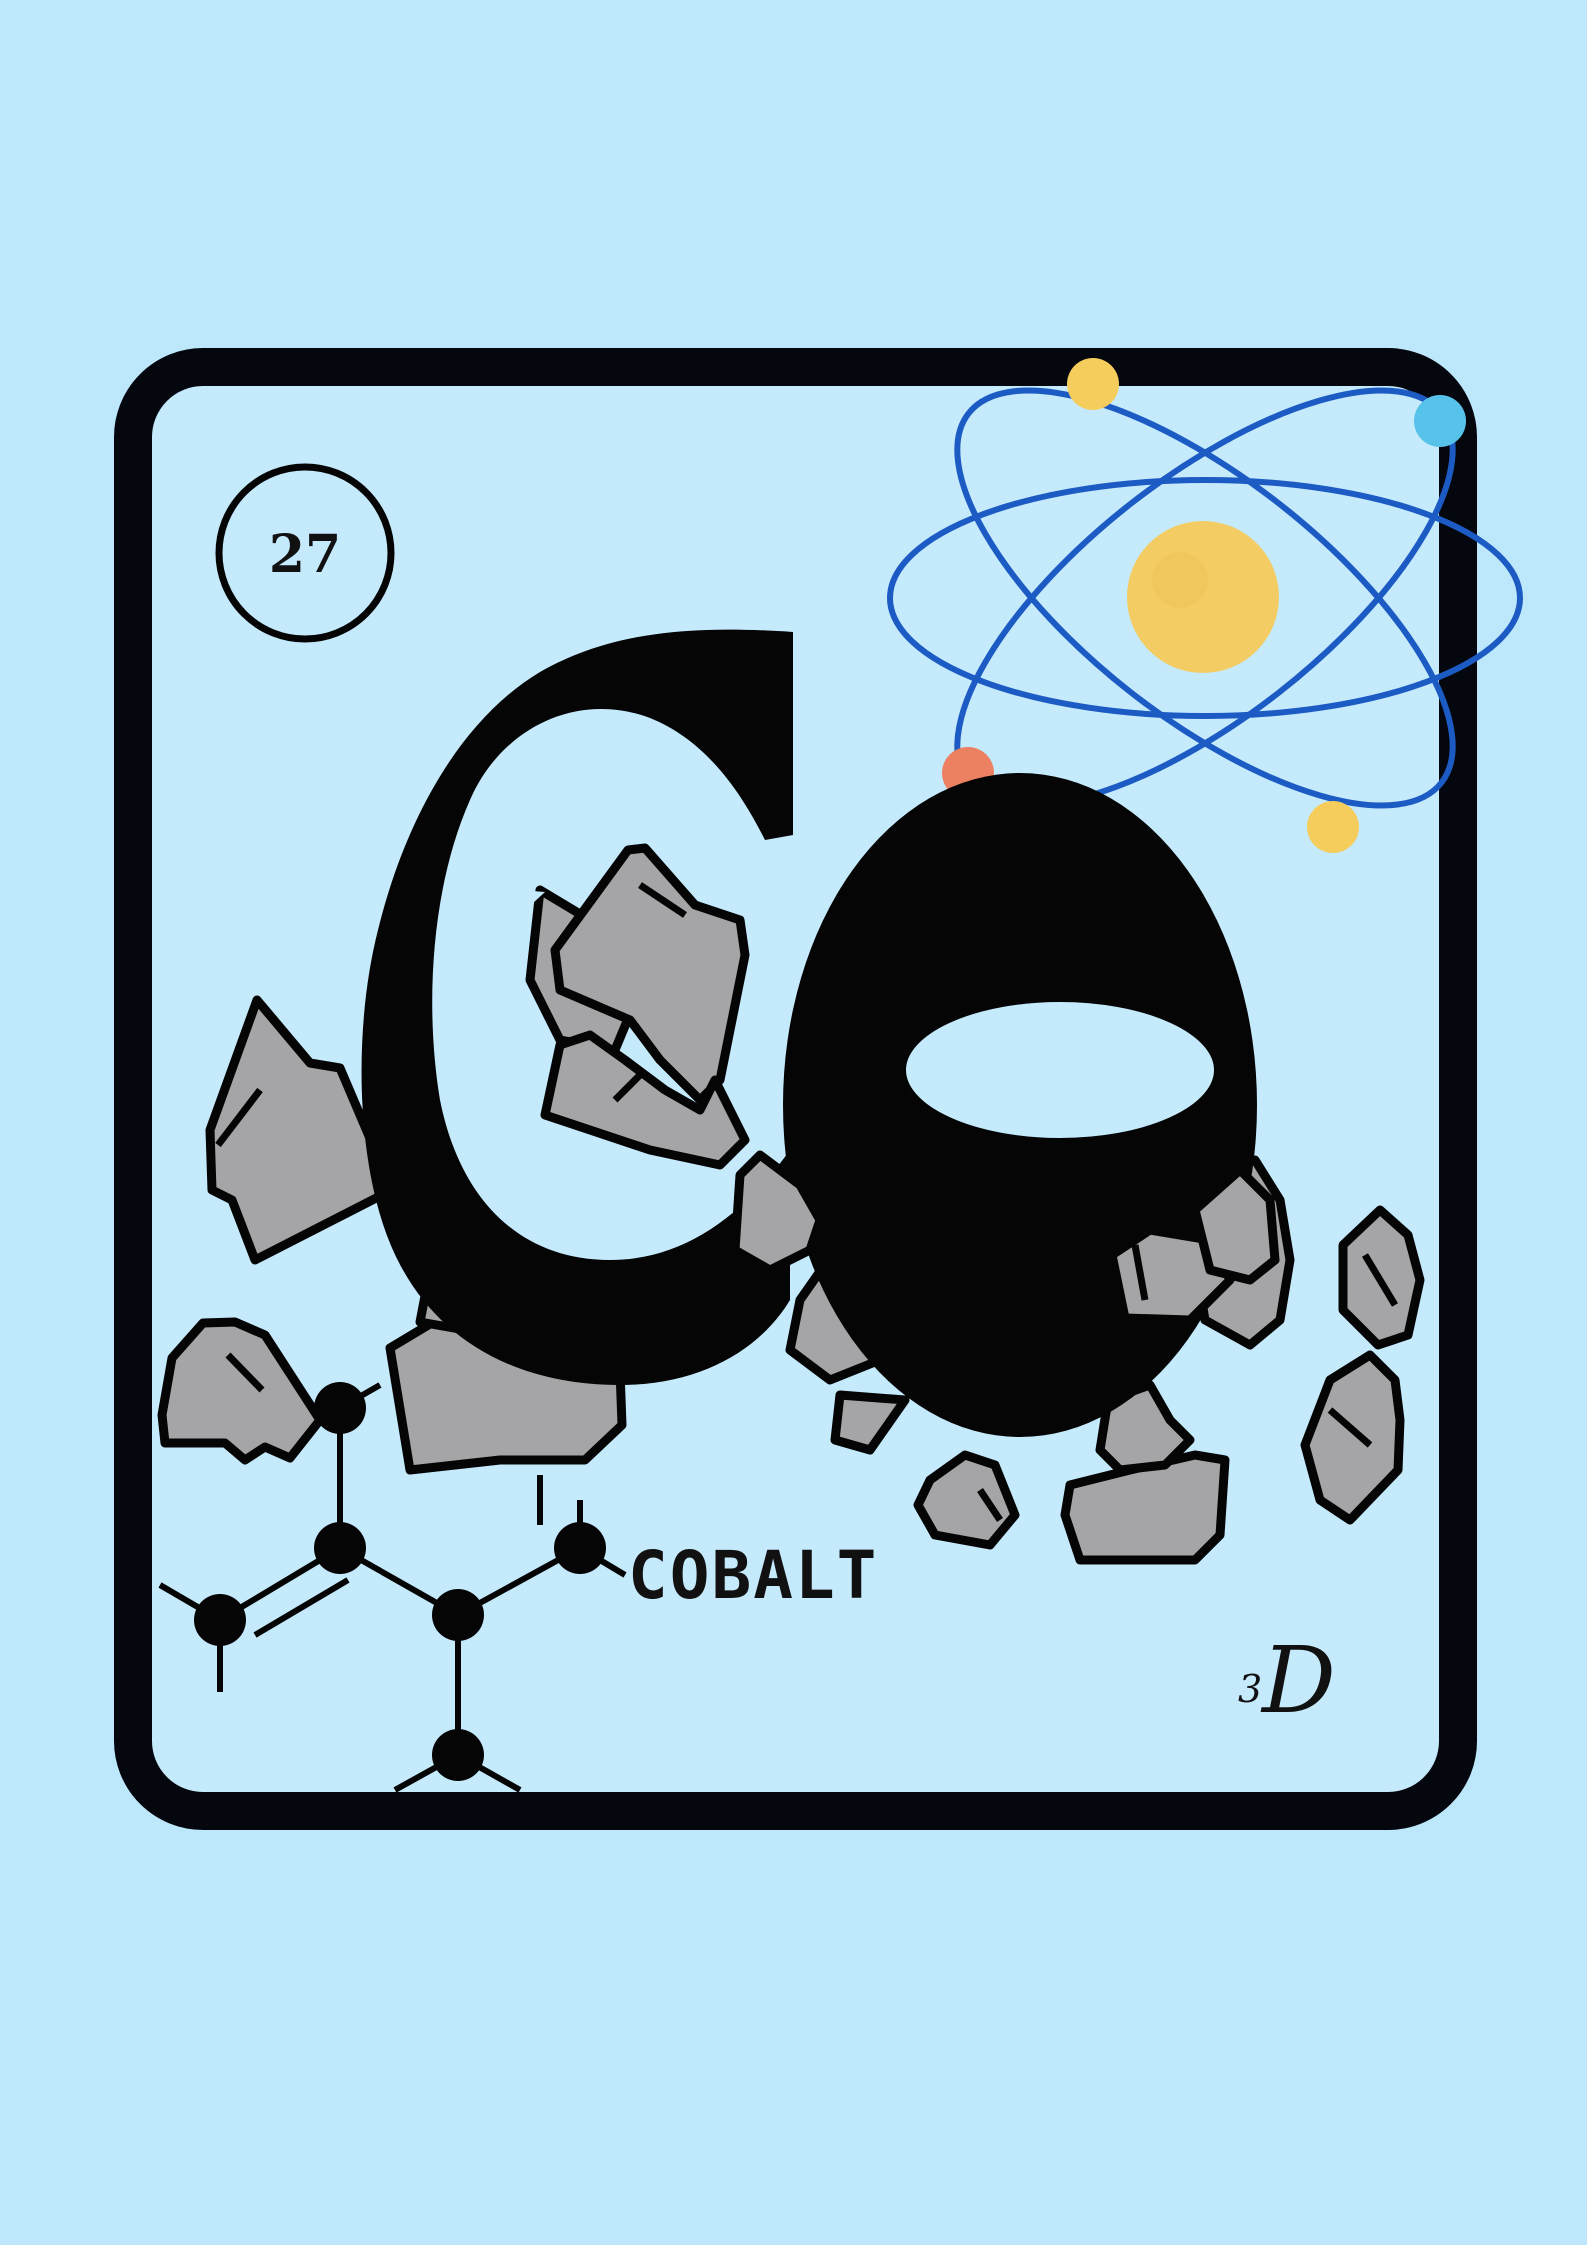  What do you see at coordinates (400, 1581) in the screenshot?
I see `molecule-atoms` at bounding box center [400, 1581].